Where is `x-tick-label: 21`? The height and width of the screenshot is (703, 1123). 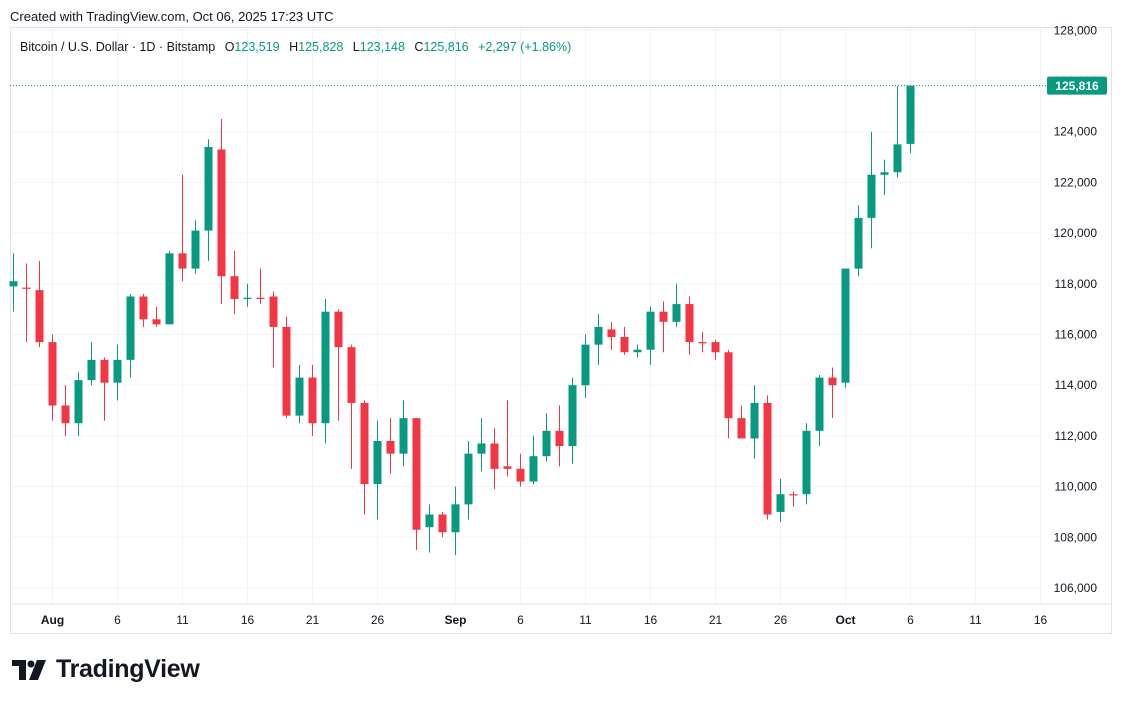 x-tick-label: 21 is located at coordinates (313, 620).